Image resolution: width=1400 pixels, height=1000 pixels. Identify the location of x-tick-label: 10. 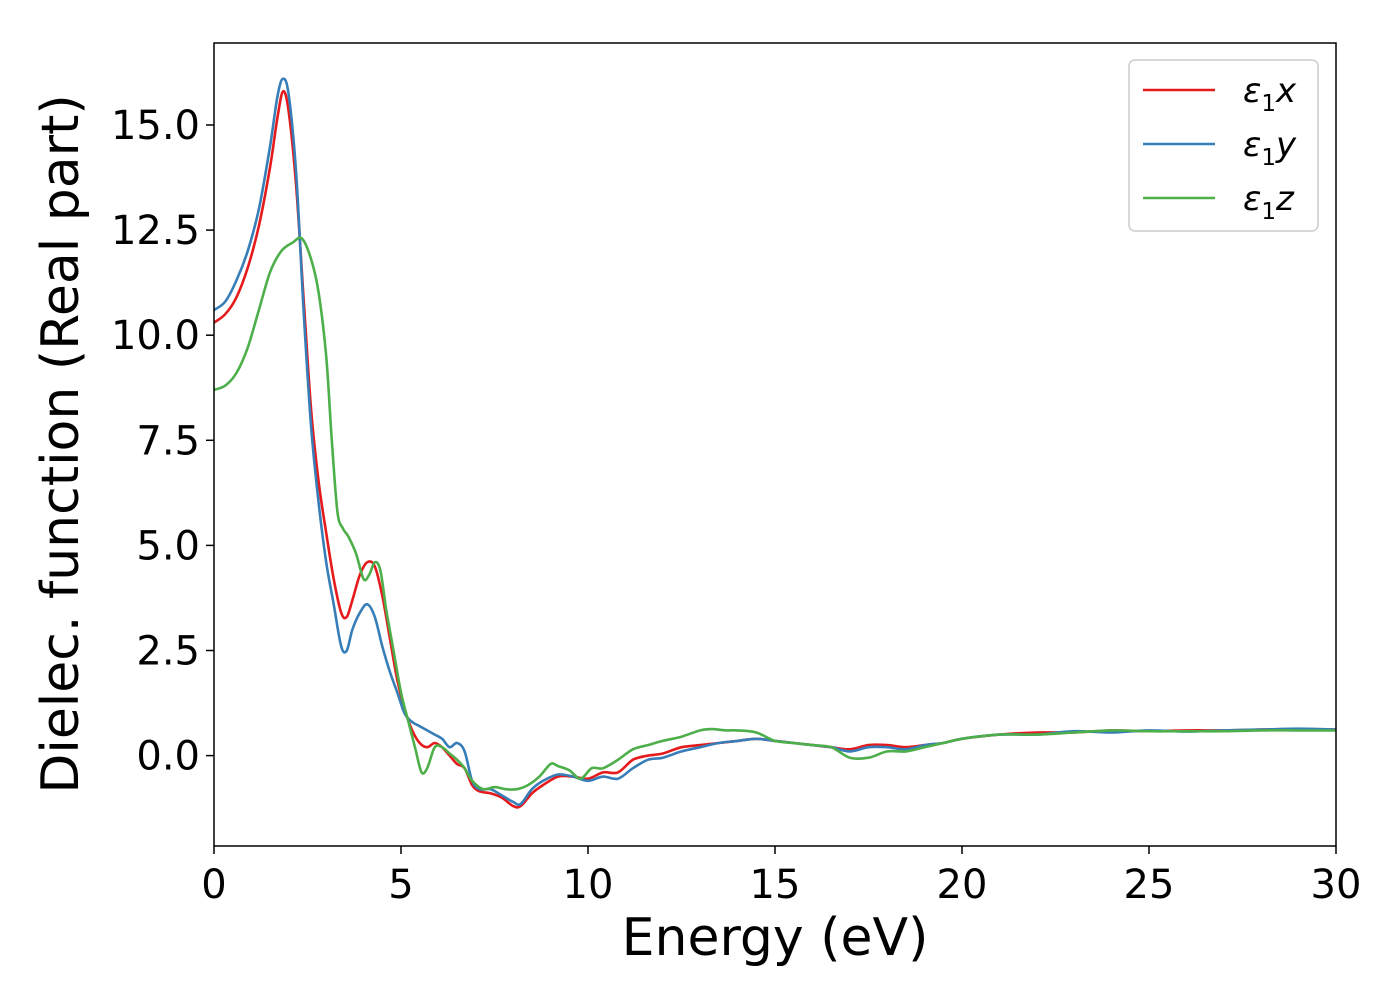
(588, 885).